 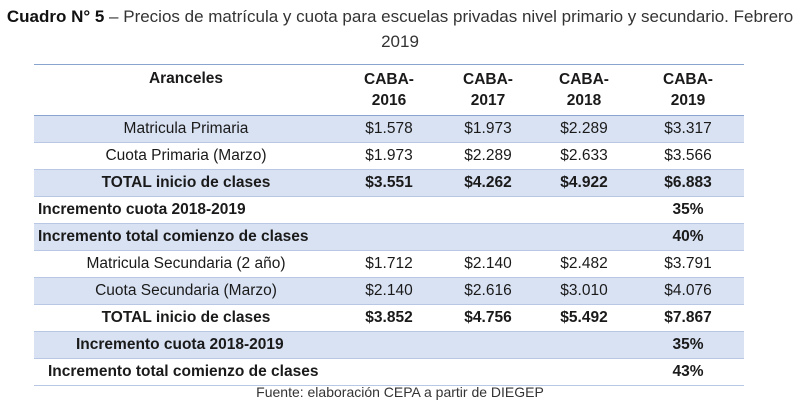 What do you see at coordinates (688, 183) in the screenshot?
I see `cell-value: $6.883` at bounding box center [688, 183].